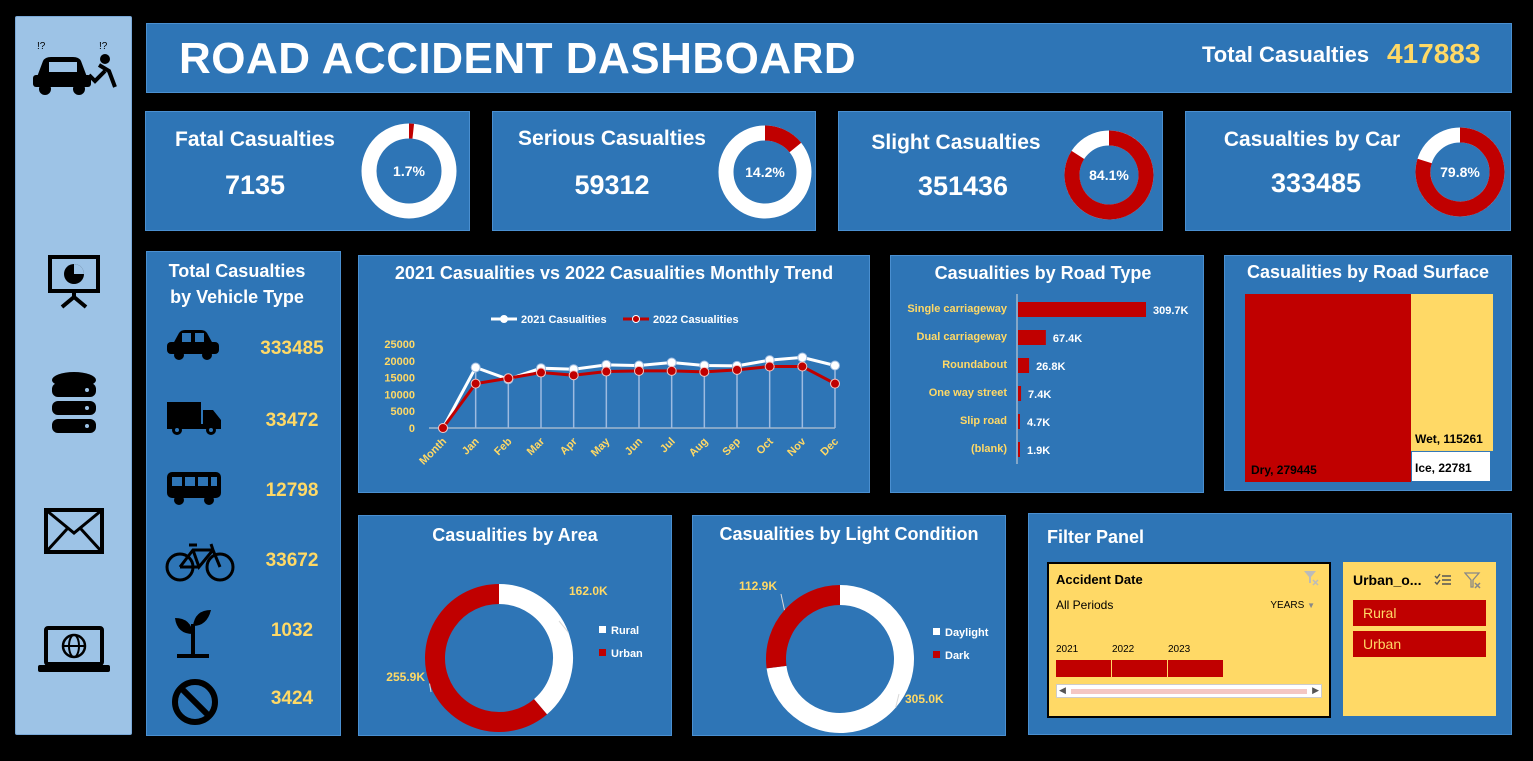 The width and height of the screenshot is (1533, 761). What do you see at coordinates (74, 68) in the screenshot?
I see `accident-icon: !?!?` at bounding box center [74, 68].